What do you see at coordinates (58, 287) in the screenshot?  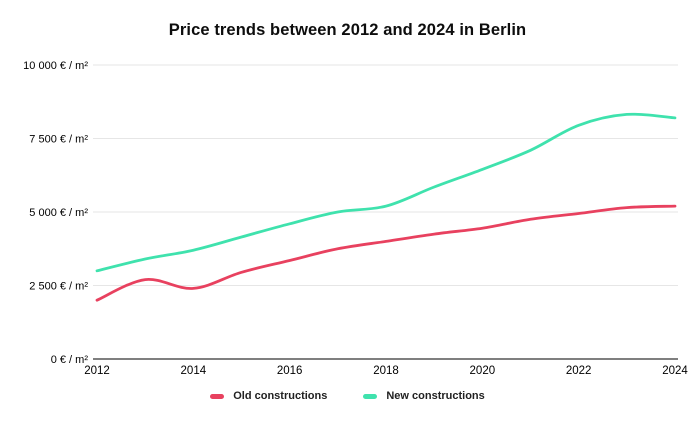 I see `y-axis-label: 2 500 € / m²` at bounding box center [58, 287].